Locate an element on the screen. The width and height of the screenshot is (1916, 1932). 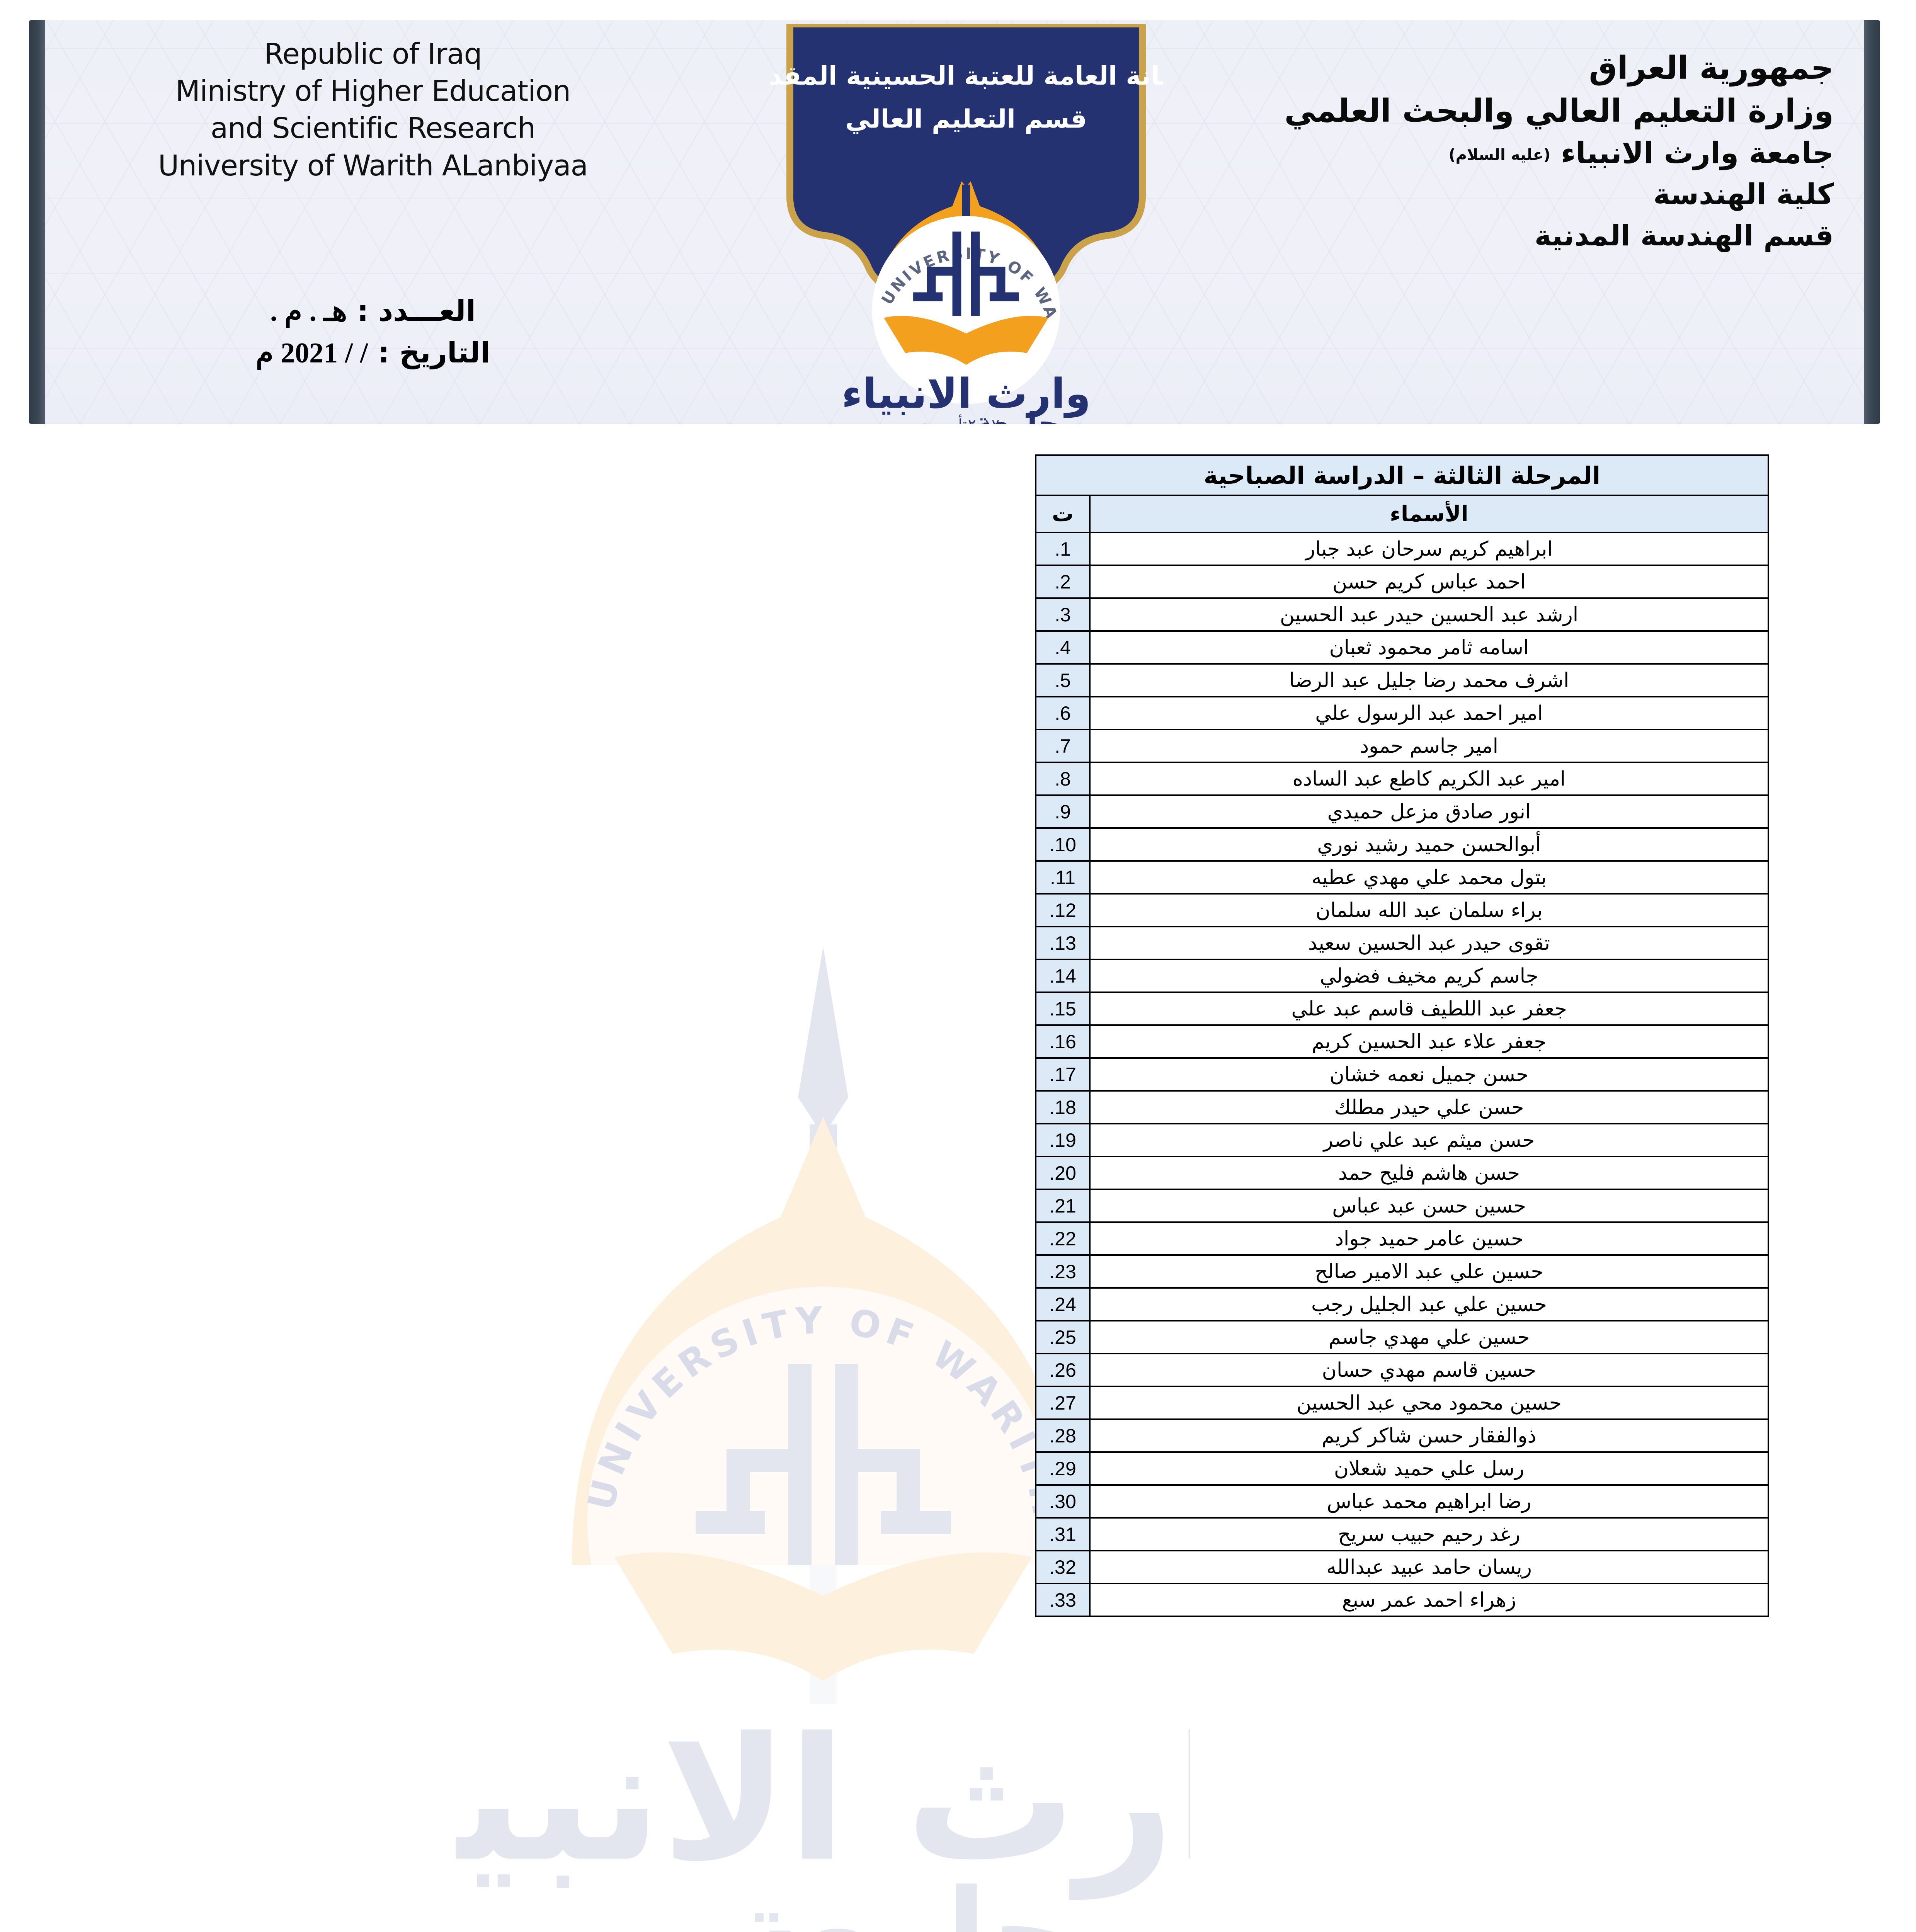
row-index-cell: .27 is located at coordinates (1063, 1403).